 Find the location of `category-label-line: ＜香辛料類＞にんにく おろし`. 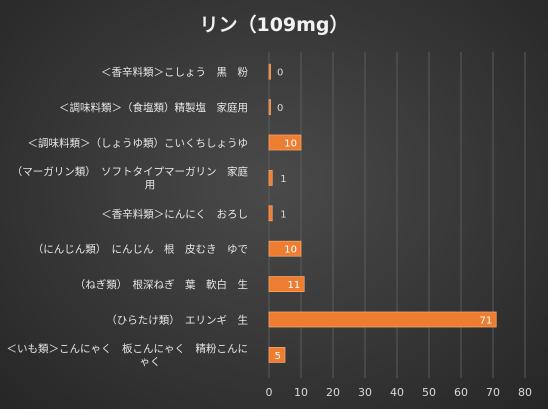

category-label-line: ＜香辛料類＞にんにく おろし is located at coordinates (174, 213).